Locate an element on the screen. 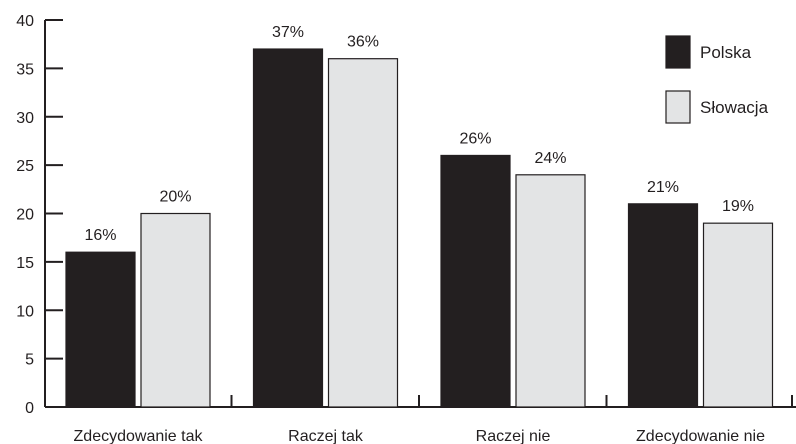 The width and height of the screenshot is (796, 444). y-tick-label: 15 is located at coordinates (25, 263).